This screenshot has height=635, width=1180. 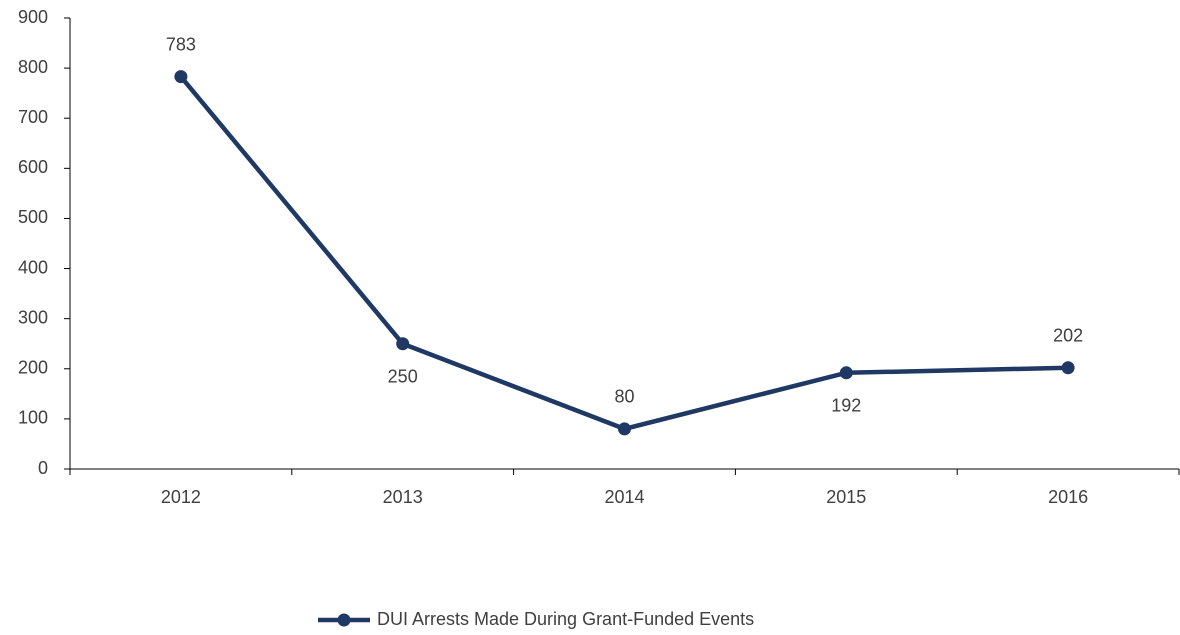 I want to click on y-tick-label: 300, so click(x=33, y=317).